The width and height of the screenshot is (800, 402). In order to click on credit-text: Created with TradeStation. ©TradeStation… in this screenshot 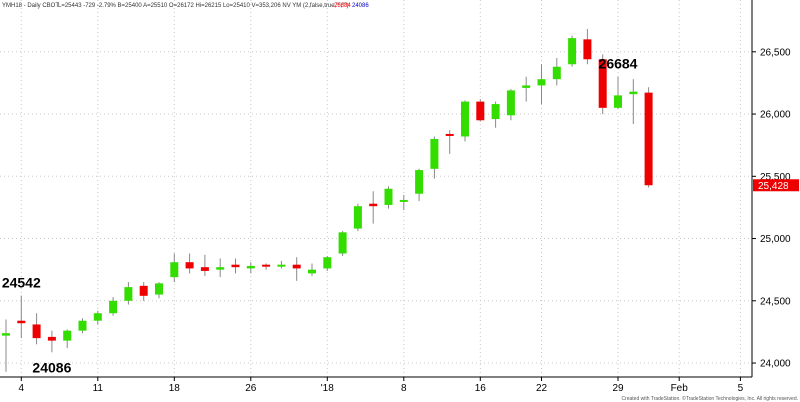, I will do `click(709, 398)`.